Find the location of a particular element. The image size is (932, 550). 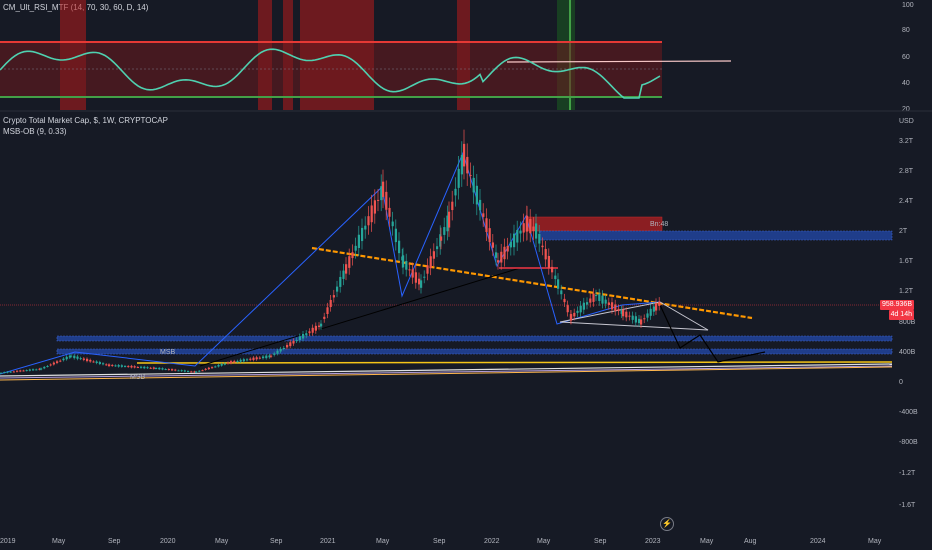

time-tick-label: Sep is located at coordinates (276, 541).